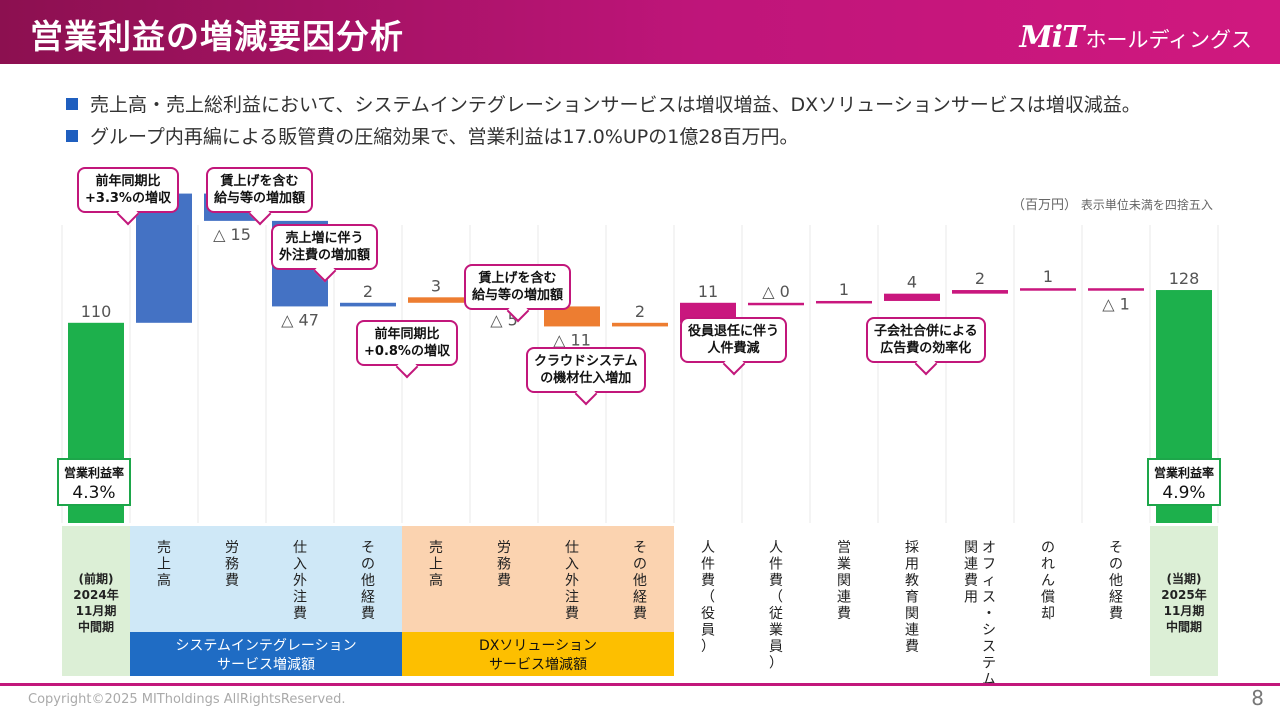  Describe the element at coordinates (1184, 278) in the screenshot. I see `data-label-16: 128` at that location.